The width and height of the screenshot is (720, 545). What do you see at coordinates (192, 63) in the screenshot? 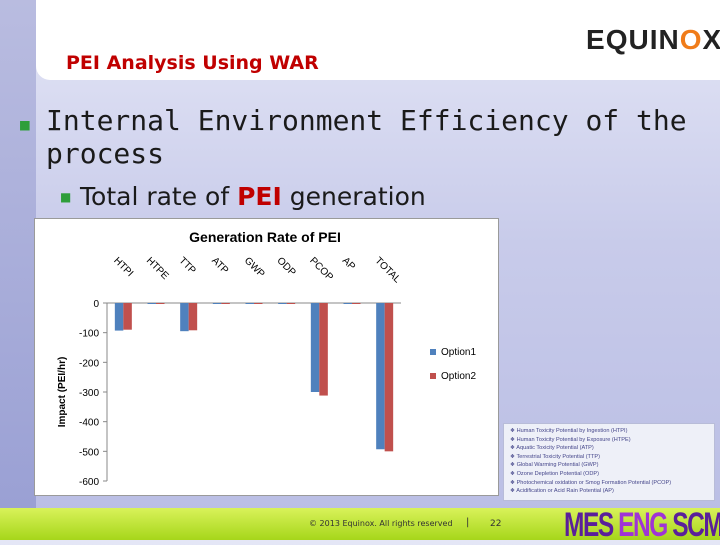
I see `slide-title: PEI Analysis Using WAR` at bounding box center [192, 63].